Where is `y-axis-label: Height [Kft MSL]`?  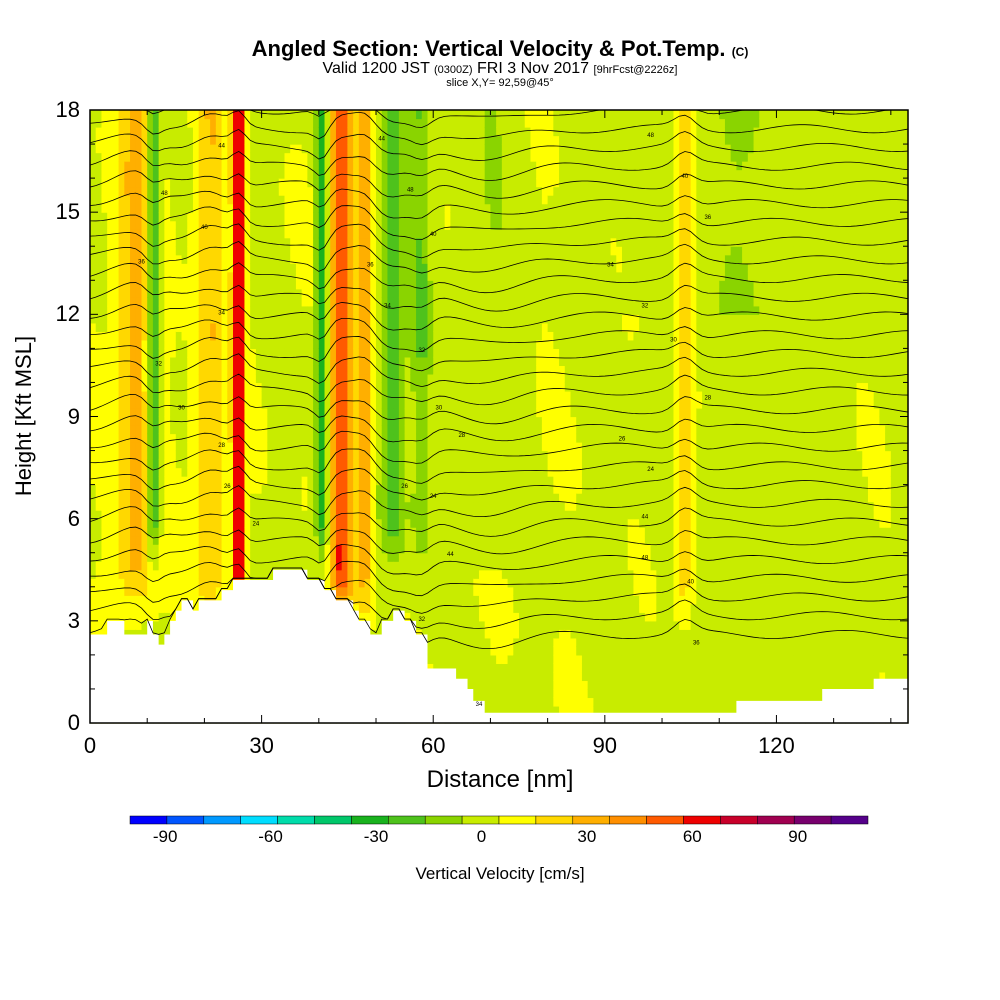 y-axis-label: Height [Kft MSL] is located at coordinates (23, 416).